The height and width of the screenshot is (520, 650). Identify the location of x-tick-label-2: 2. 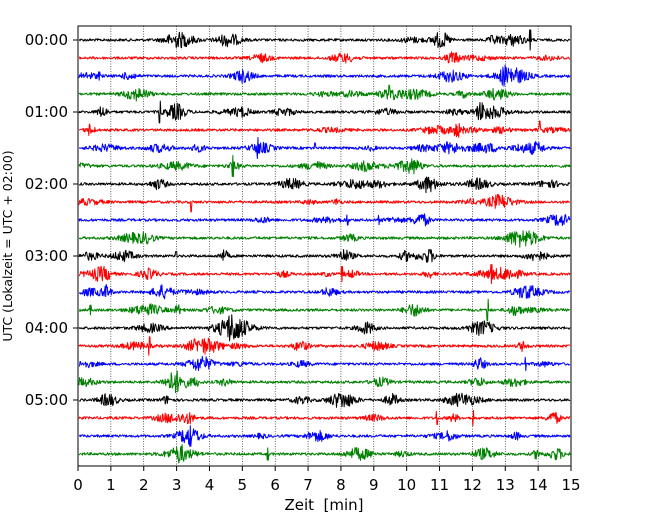
(144, 485).